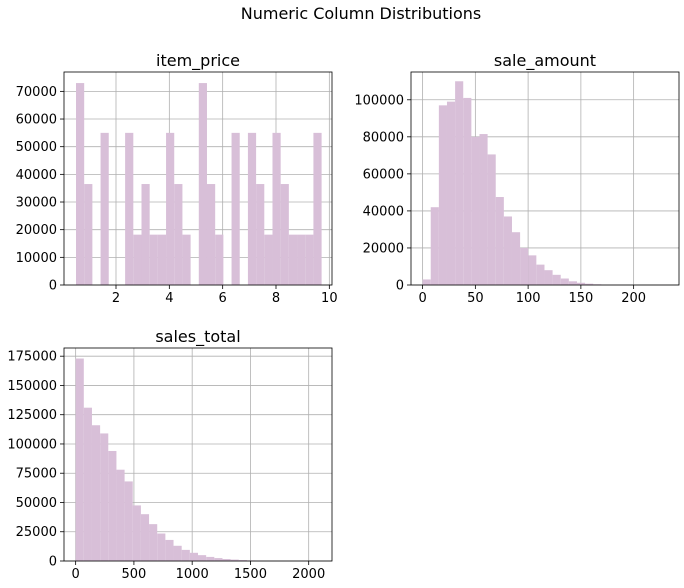  What do you see at coordinates (361, 13) in the screenshot?
I see `figure-title: Numeric Column Distributions` at bounding box center [361, 13].